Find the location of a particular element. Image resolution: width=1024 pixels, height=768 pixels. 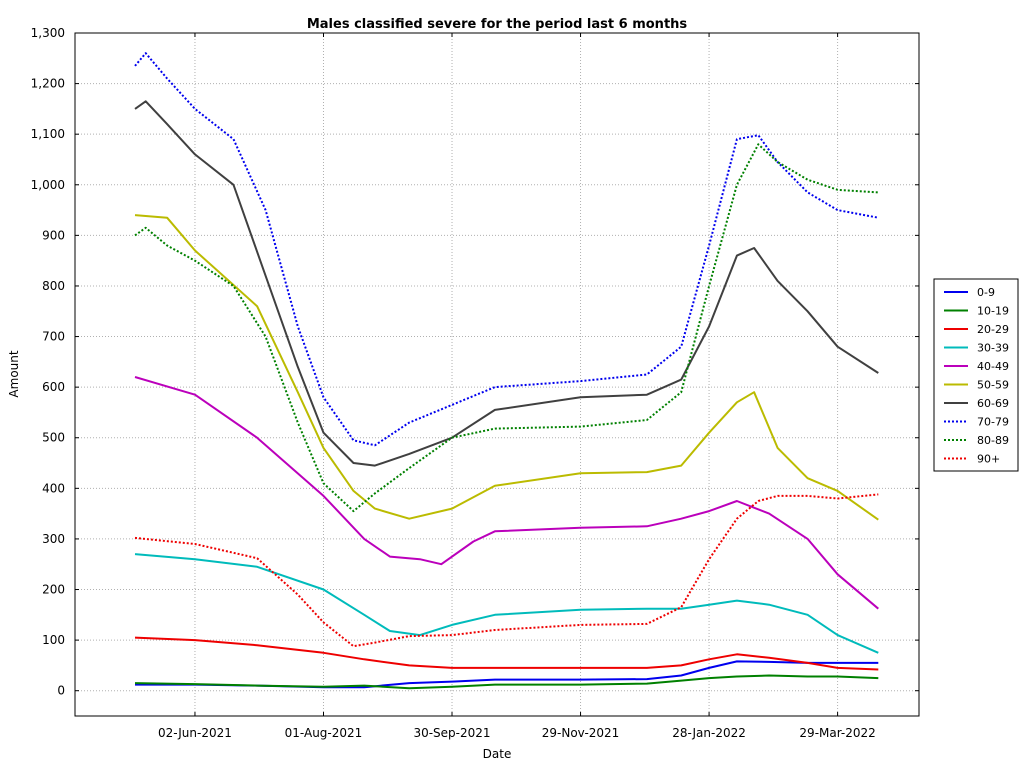

y-tick-label: 800 is located at coordinates (53, 286).